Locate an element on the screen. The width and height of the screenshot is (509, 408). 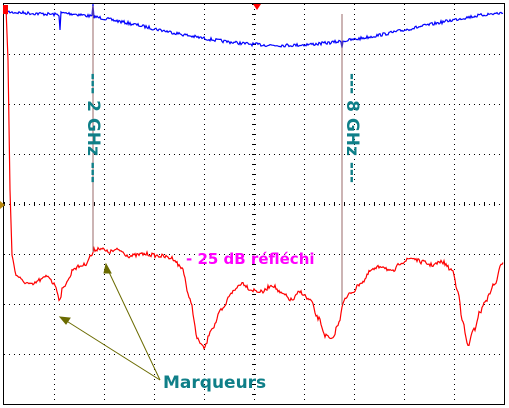
transmitted-trace is located at coordinates (254, 26).